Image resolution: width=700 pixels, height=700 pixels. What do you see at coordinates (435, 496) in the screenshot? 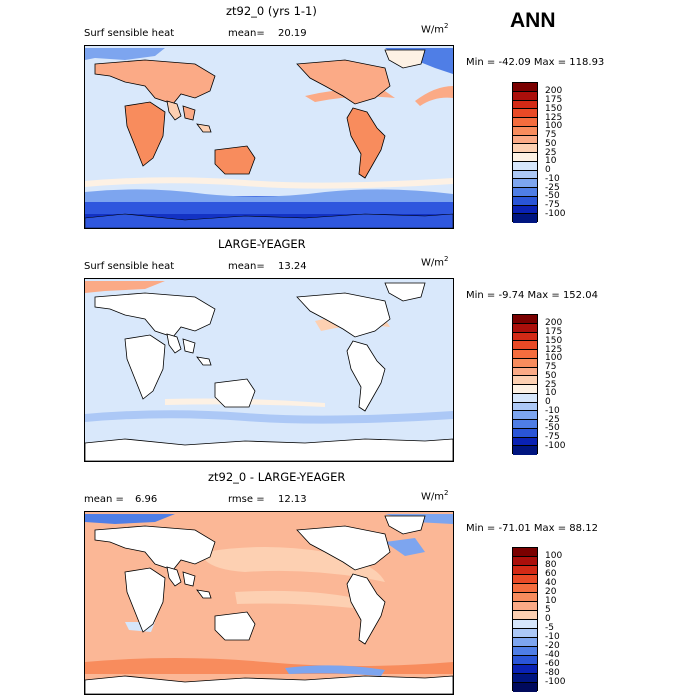
I see `panel3-units: W/m2` at bounding box center [435, 496].